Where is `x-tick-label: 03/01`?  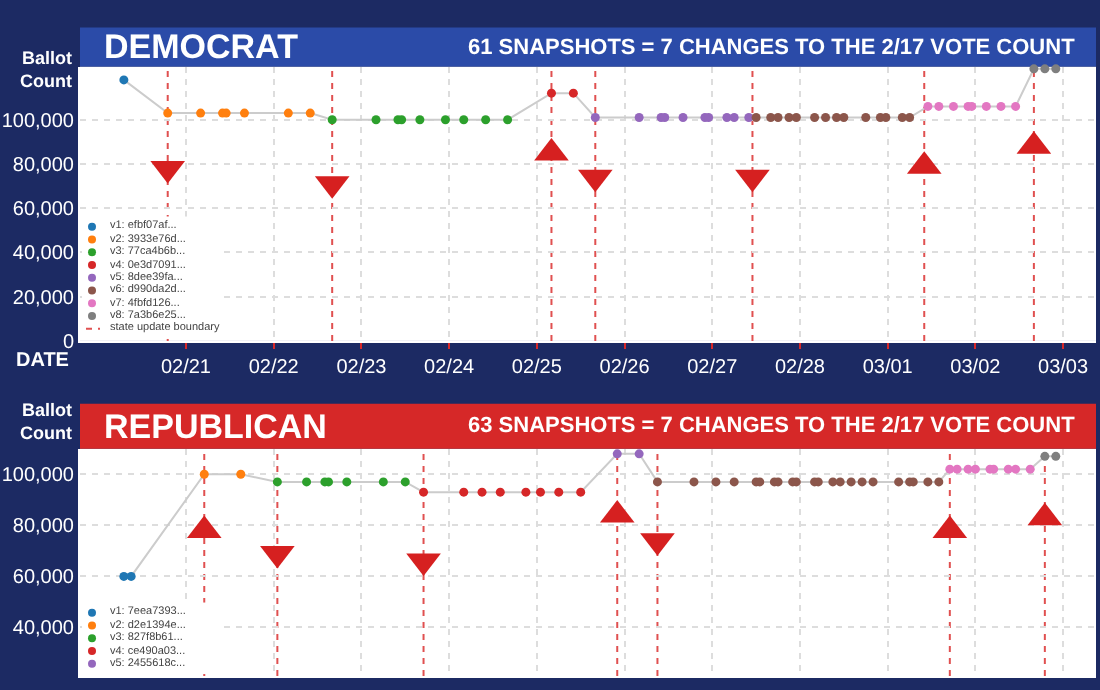
x-tick-label: 03/01 is located at coordinates (888, 367).